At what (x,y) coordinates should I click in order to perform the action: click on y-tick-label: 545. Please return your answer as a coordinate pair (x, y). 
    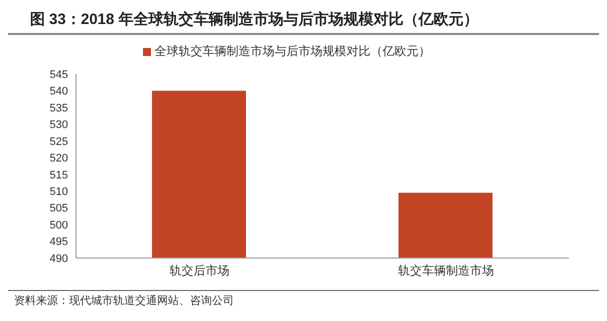
    Looking at the image, I should click on (59, 74).